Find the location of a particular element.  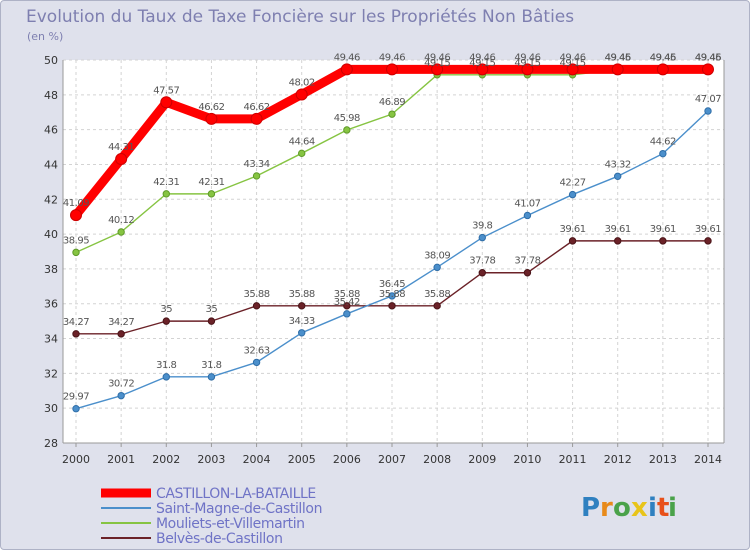

data-label: 32.63 is located at coordinates (257, 350).